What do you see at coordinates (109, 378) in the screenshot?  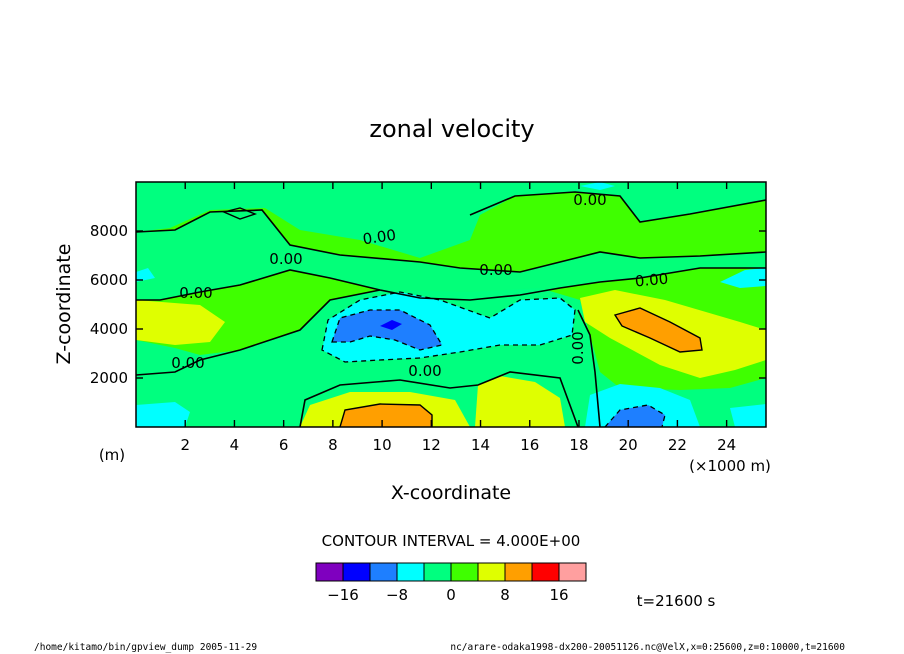 I see `y-tick-label: 2000` at bounding box center [109, 378].